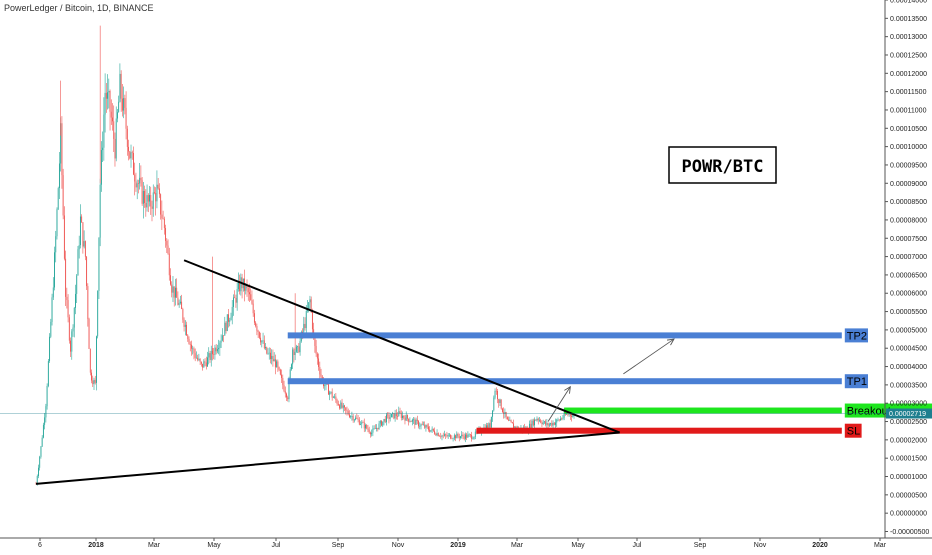 The image size is (932, 555). What do you see at coordinates (908, 440) in the screenshot?
I see `price-tick-label: 0.00002000` at bounding box center [908, 440].